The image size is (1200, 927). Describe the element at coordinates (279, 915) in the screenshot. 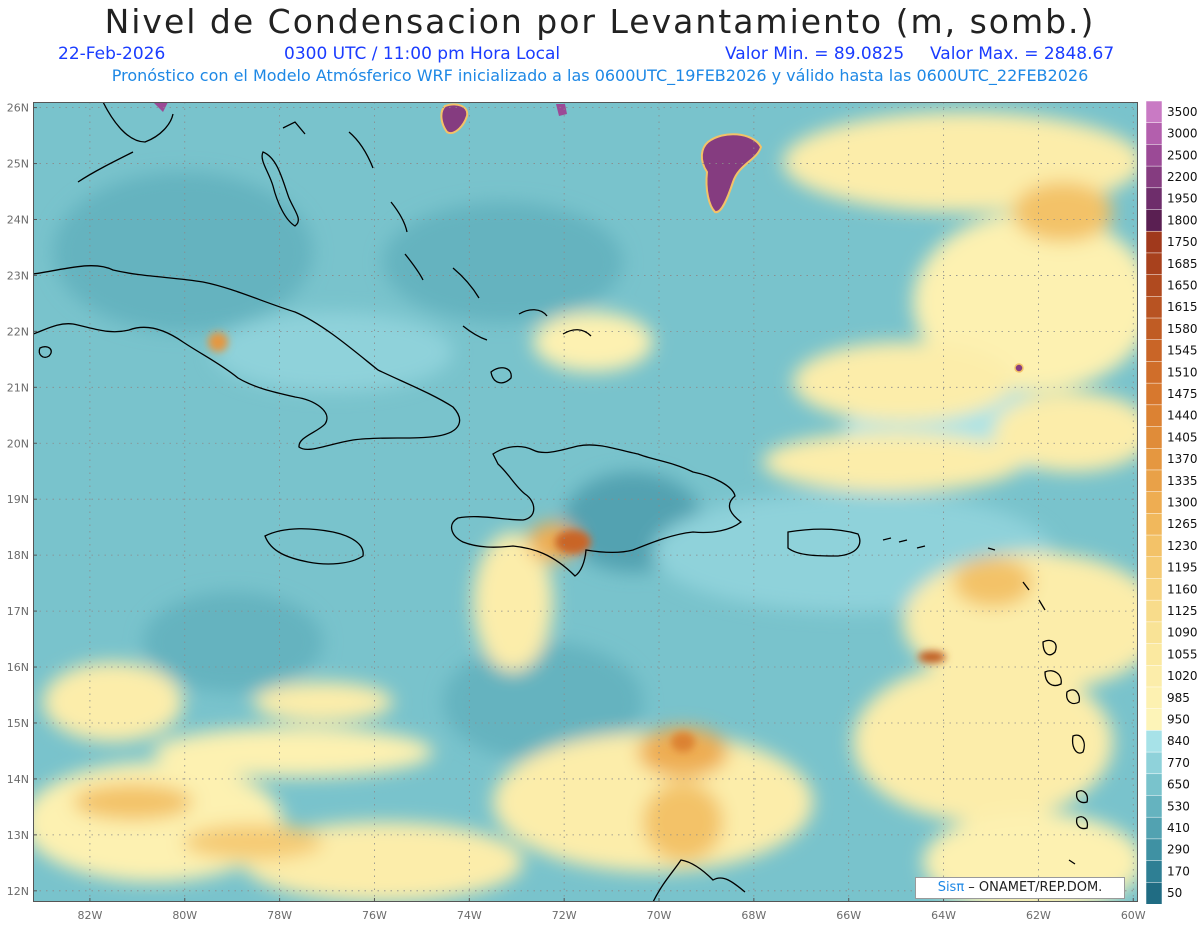

I see `lon-tick-label: 78W` at that location.